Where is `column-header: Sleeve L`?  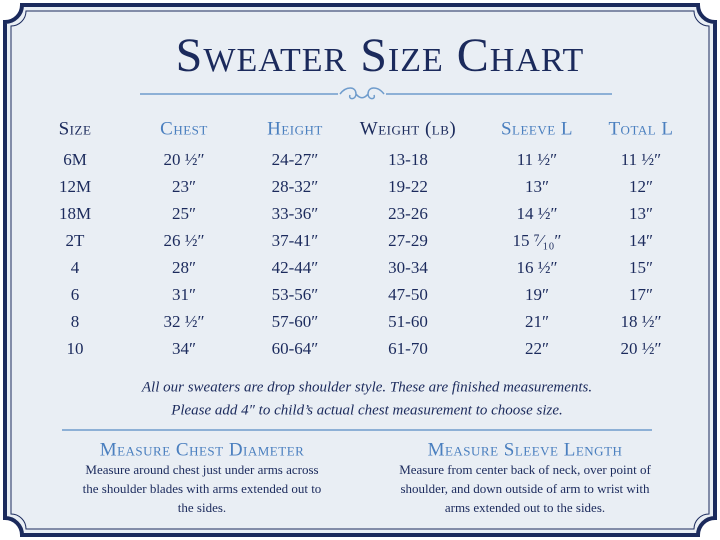 column-header: Sleeve L is located at coordinates (537, 128).